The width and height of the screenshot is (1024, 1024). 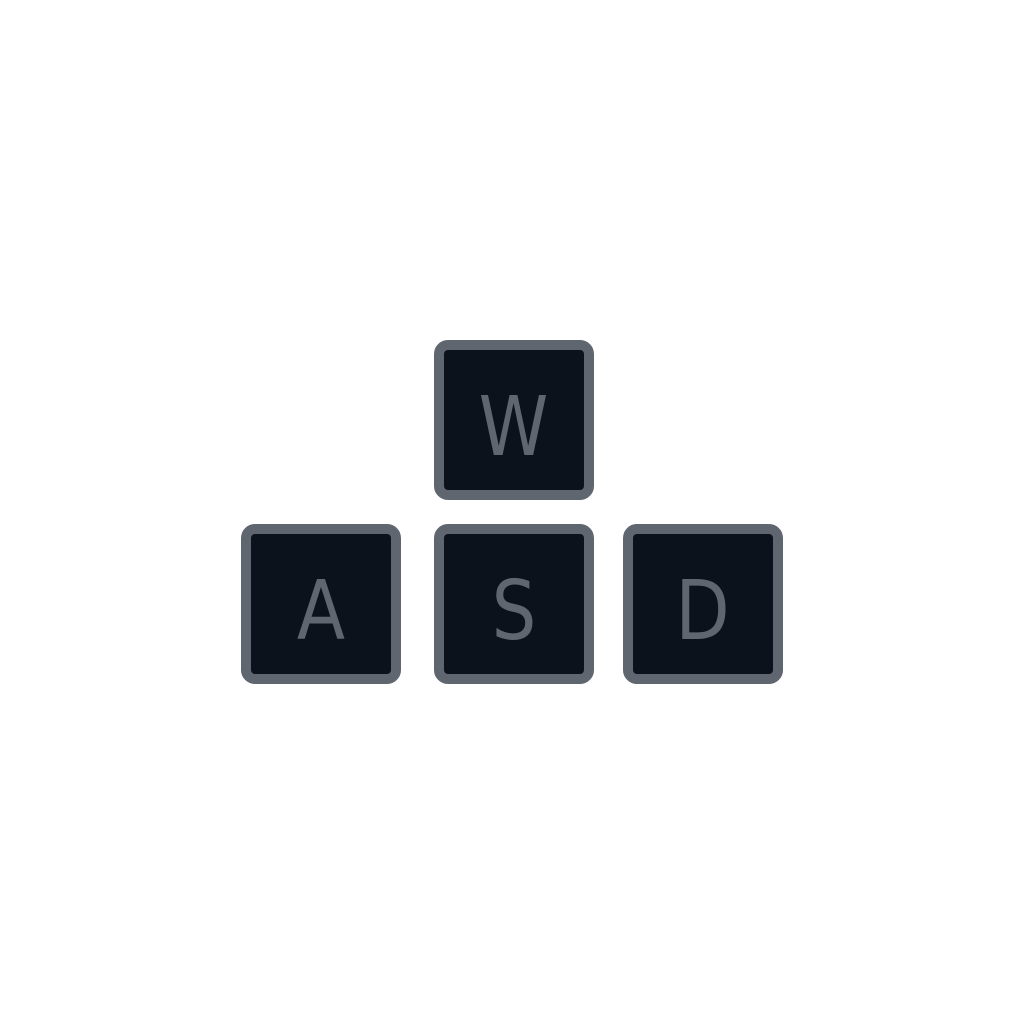 I want to click on key-w-label: W, so click(x=514, y=420).